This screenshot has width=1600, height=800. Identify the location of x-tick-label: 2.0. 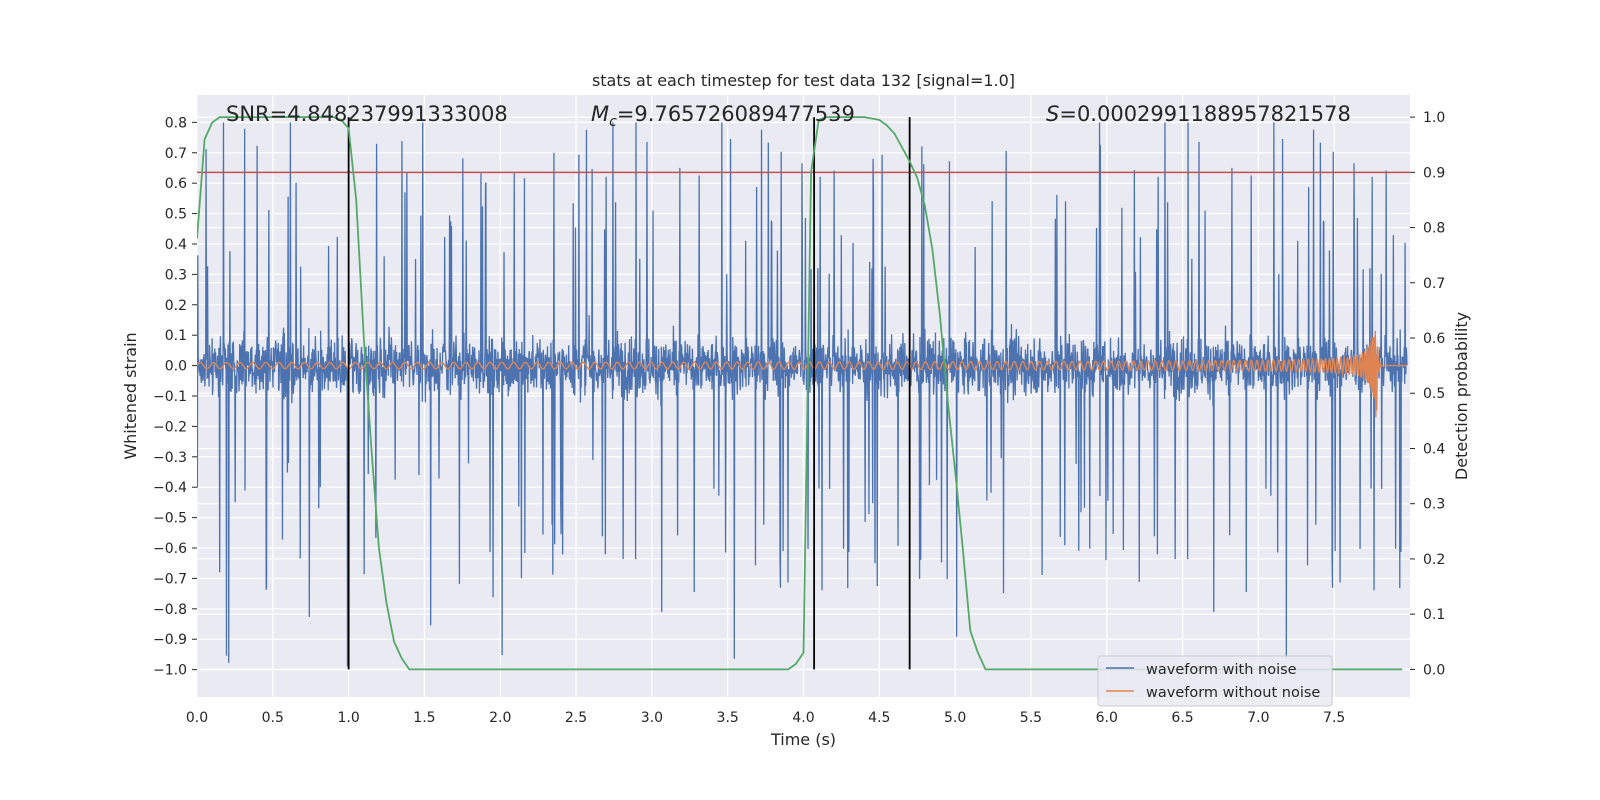
(500, 718).